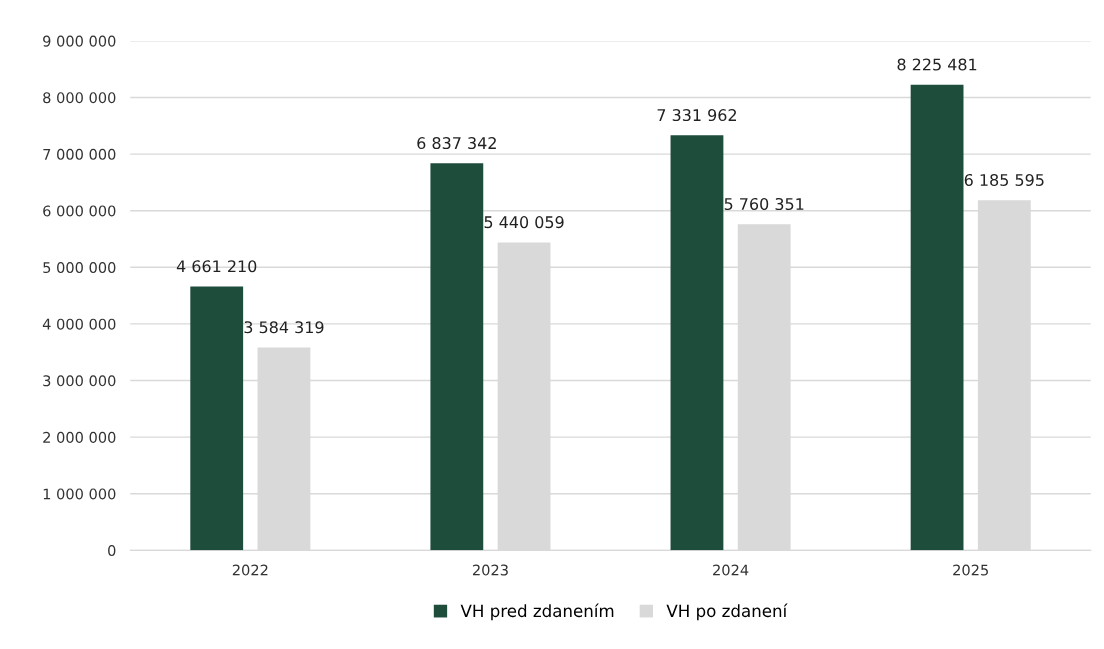 The width and height of the screenshot is (1104, 649). I want to click on data-label: 3 584 319, so click(284, 327).